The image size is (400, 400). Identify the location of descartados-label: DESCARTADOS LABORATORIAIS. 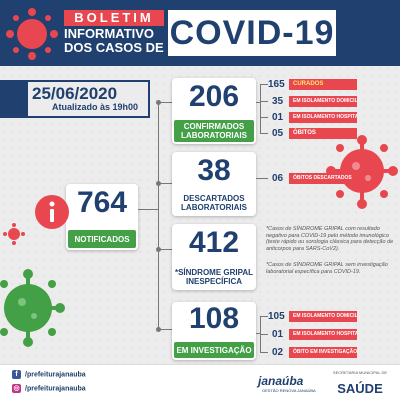
(214, 203).